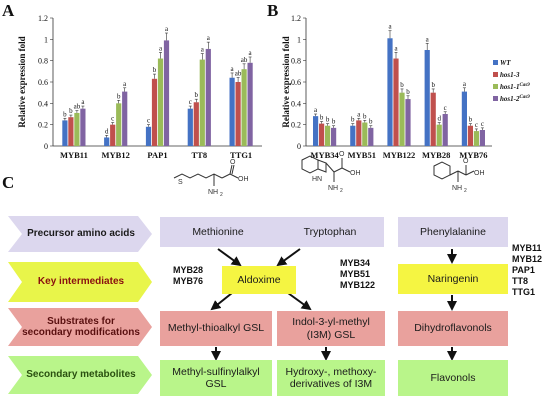 The height and width of the screenshot is (404, 550). Describe the element at coordinates (296, 18) in the screenshot. I see `chart-b-ytick-label: 1.2` at that location.